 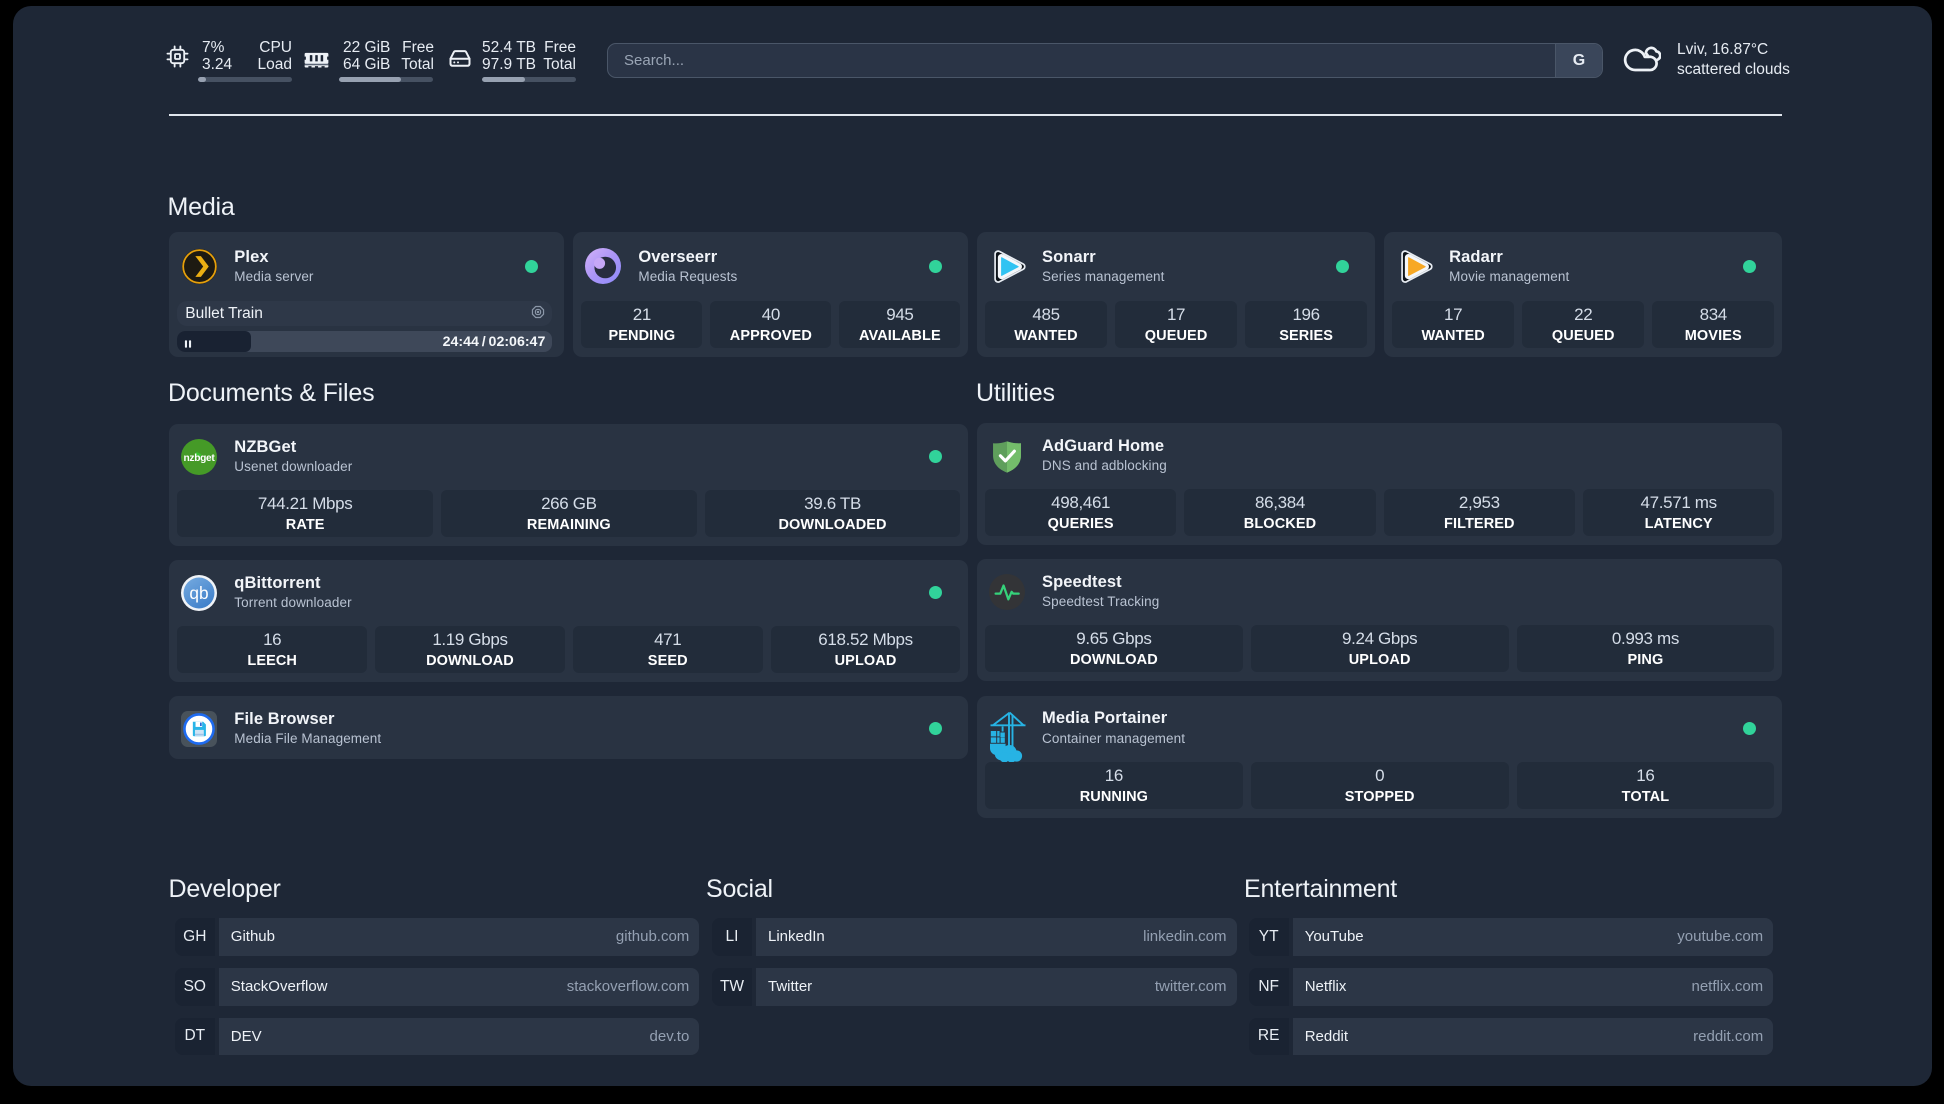 I want to click on svg-text: nzbget, so click(x=199, y=457).